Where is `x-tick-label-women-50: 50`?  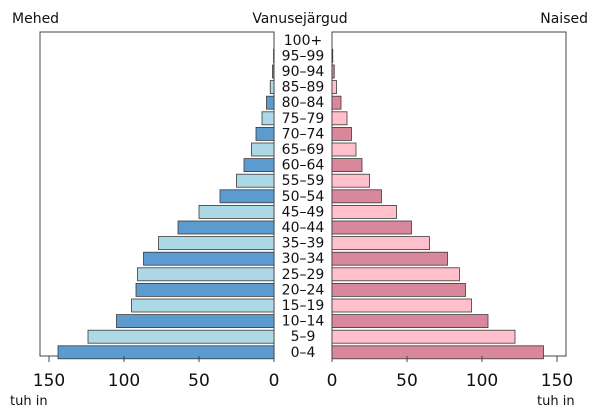
x-tick-label-women-50: 50 is located at coordinates (407, 381).